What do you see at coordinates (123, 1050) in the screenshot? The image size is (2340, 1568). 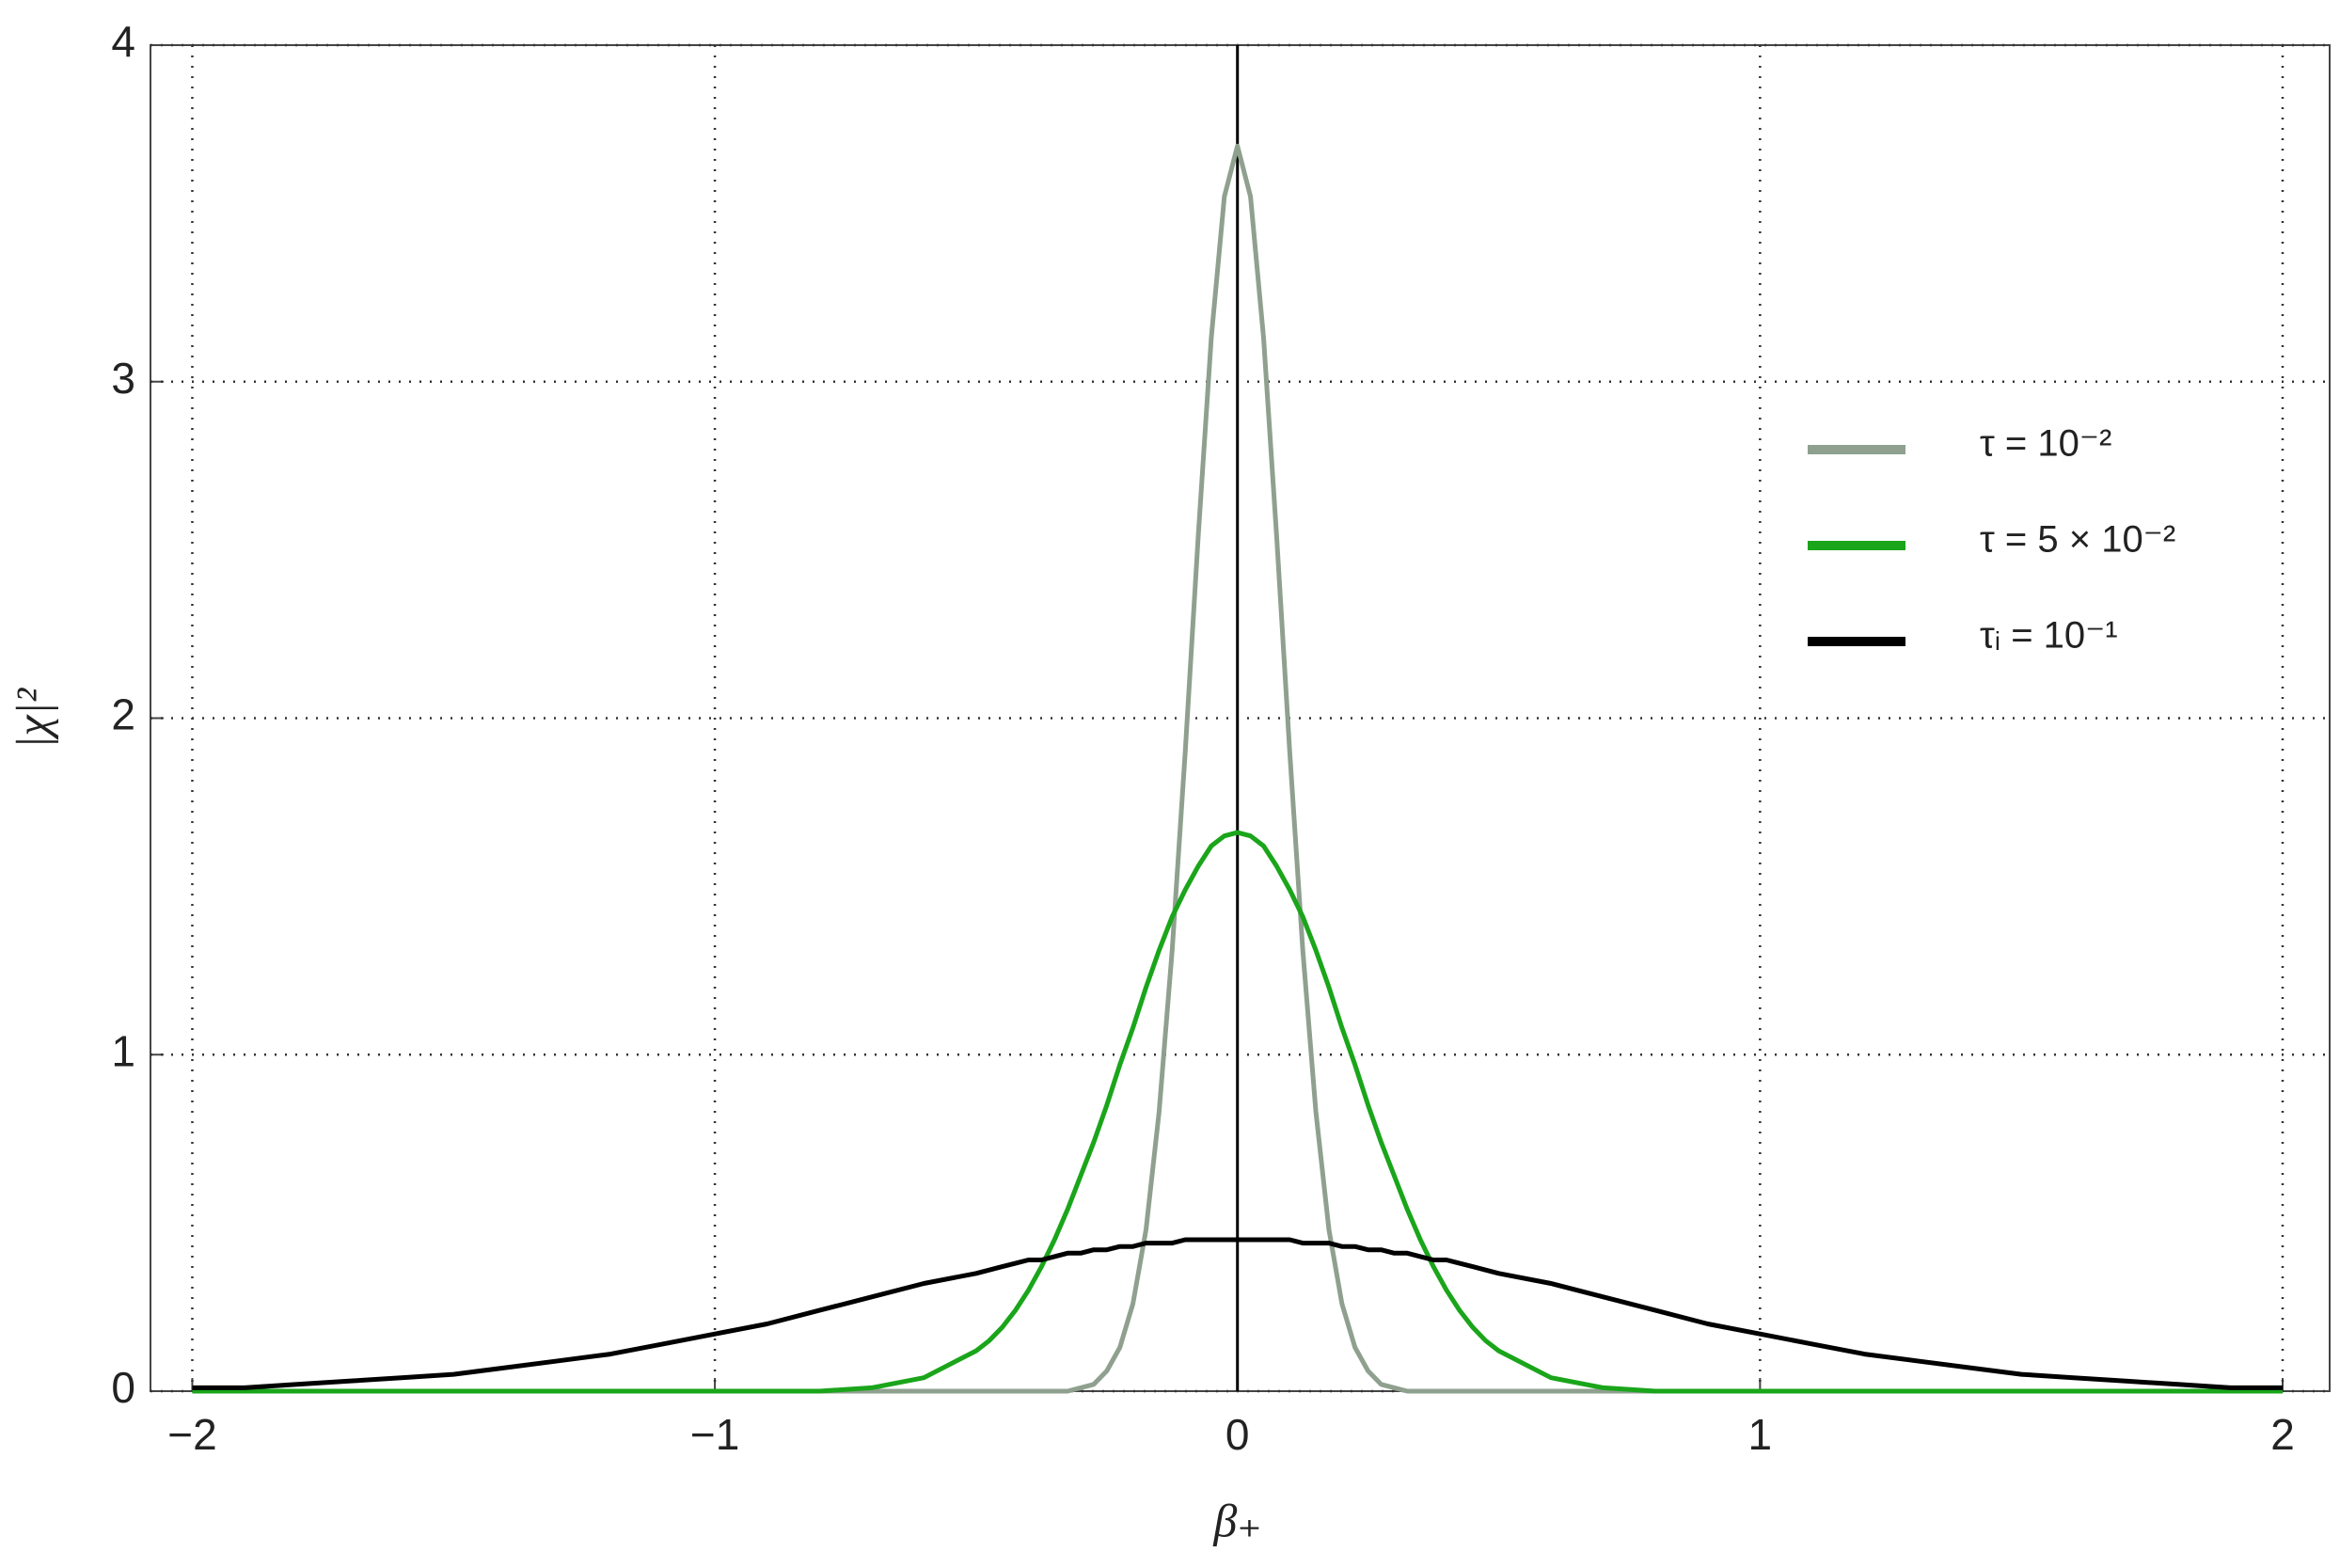 I see `y-tick-label: 1` at bounding box center [123, 1050].